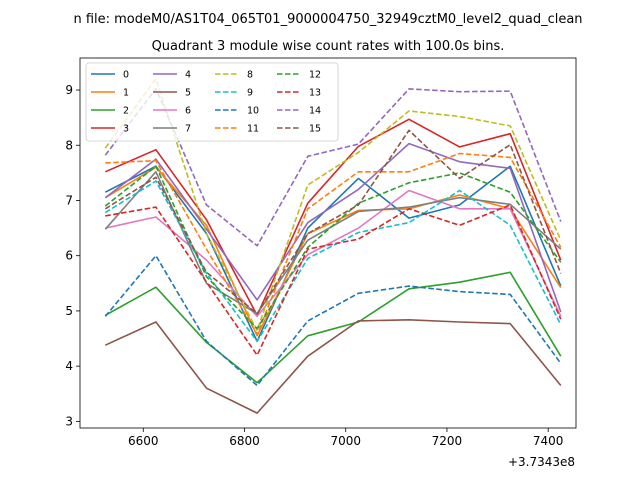  Describe the element at coordinates (548, 441) in the screenshot. I see `x-tick-label: 7400` at that location.